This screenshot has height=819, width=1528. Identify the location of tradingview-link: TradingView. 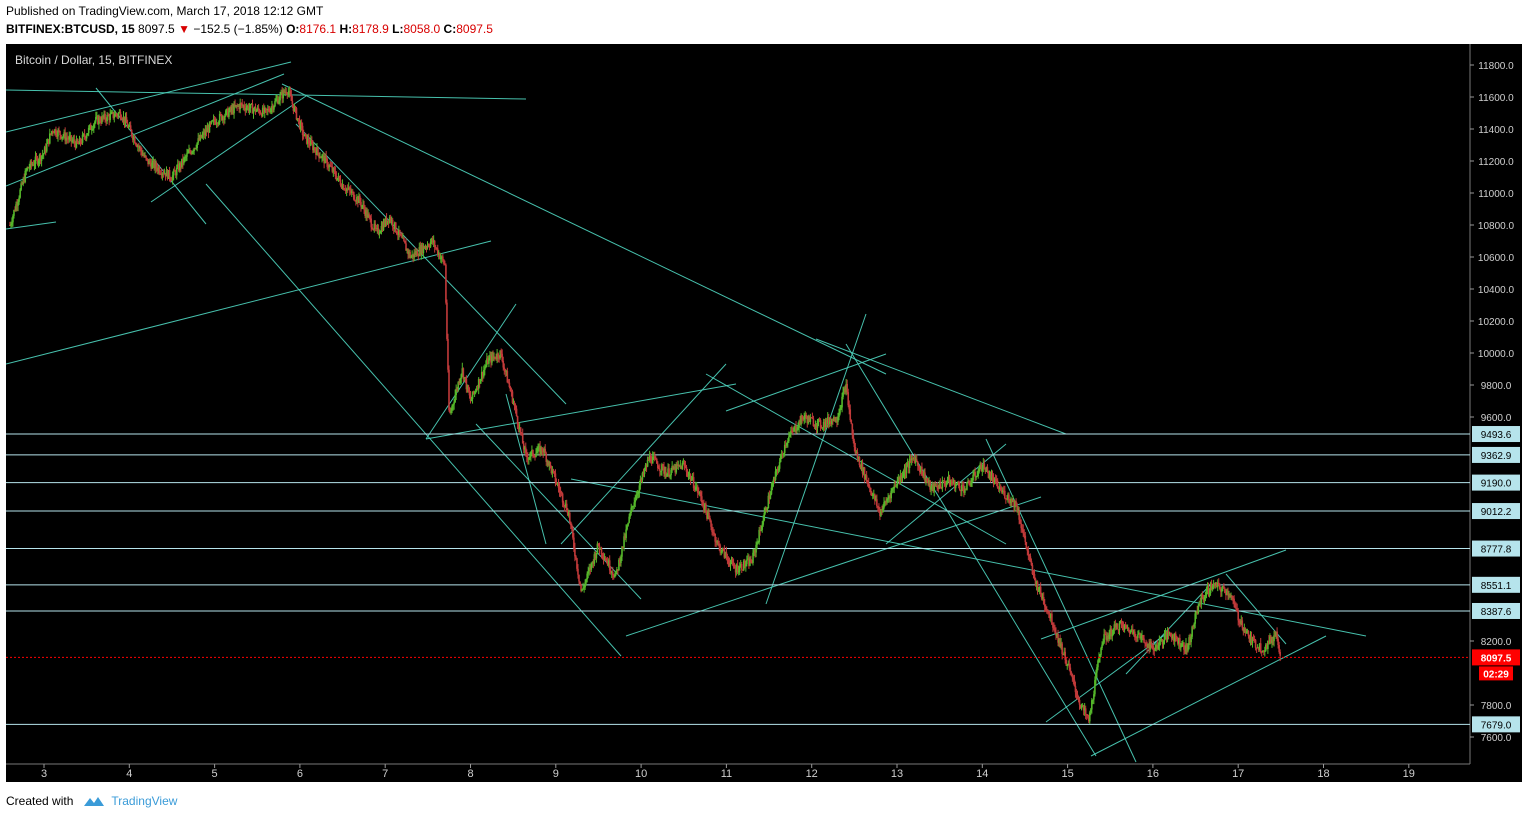
(144, 801).